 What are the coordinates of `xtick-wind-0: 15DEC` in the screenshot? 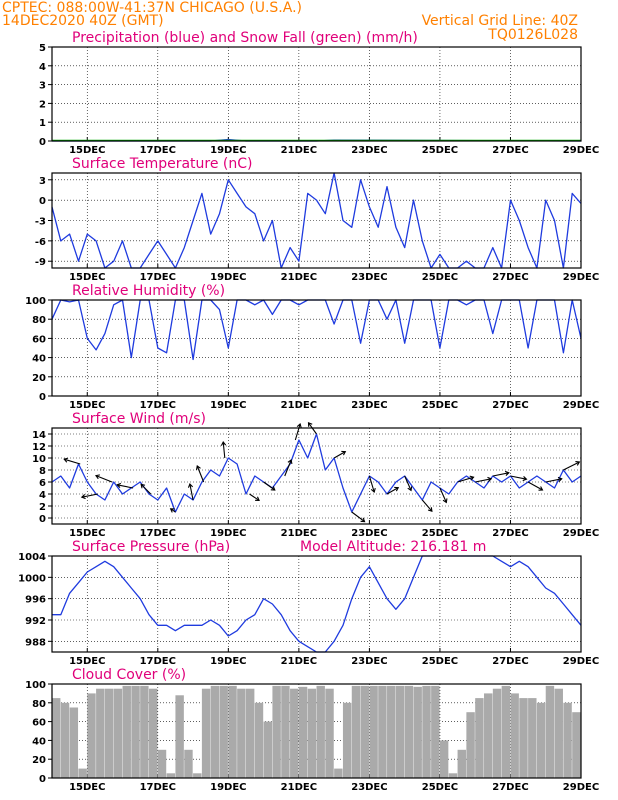 It's located at (87, 533).